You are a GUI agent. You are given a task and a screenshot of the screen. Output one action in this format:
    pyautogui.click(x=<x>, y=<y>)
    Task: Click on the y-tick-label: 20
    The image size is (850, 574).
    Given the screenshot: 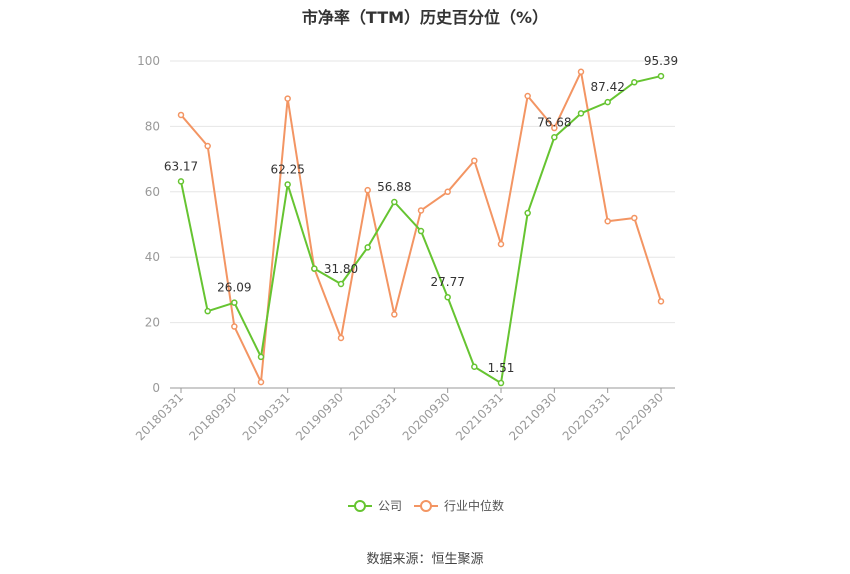 What is the action you would take?
    pyautogui.click(x=152, y=323)
    